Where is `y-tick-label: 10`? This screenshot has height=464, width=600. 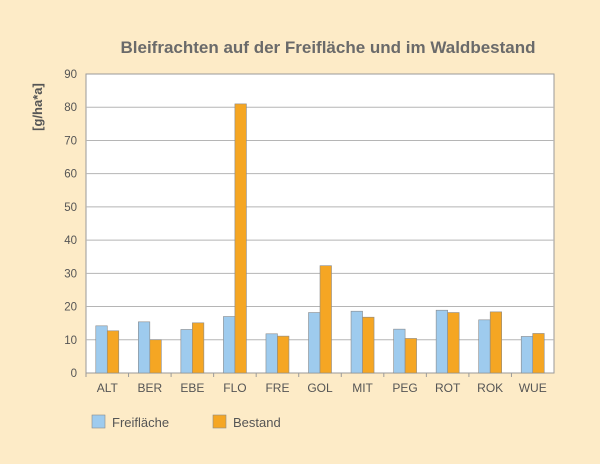 y-tick-label: 10 is located at coordinates (70, 341).